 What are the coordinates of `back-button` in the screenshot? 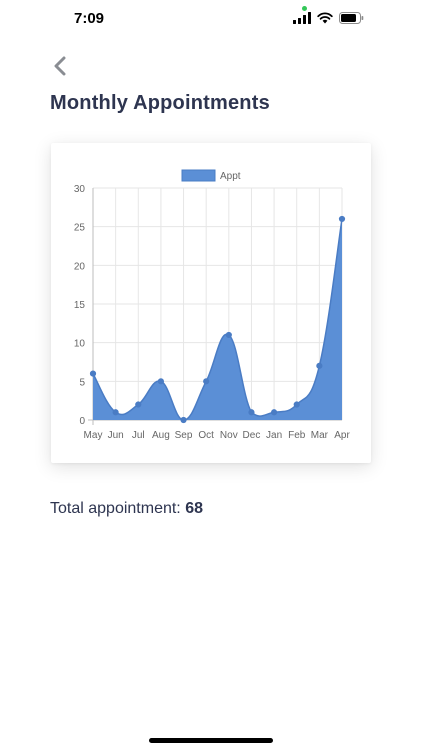 It's located at (60, 66).